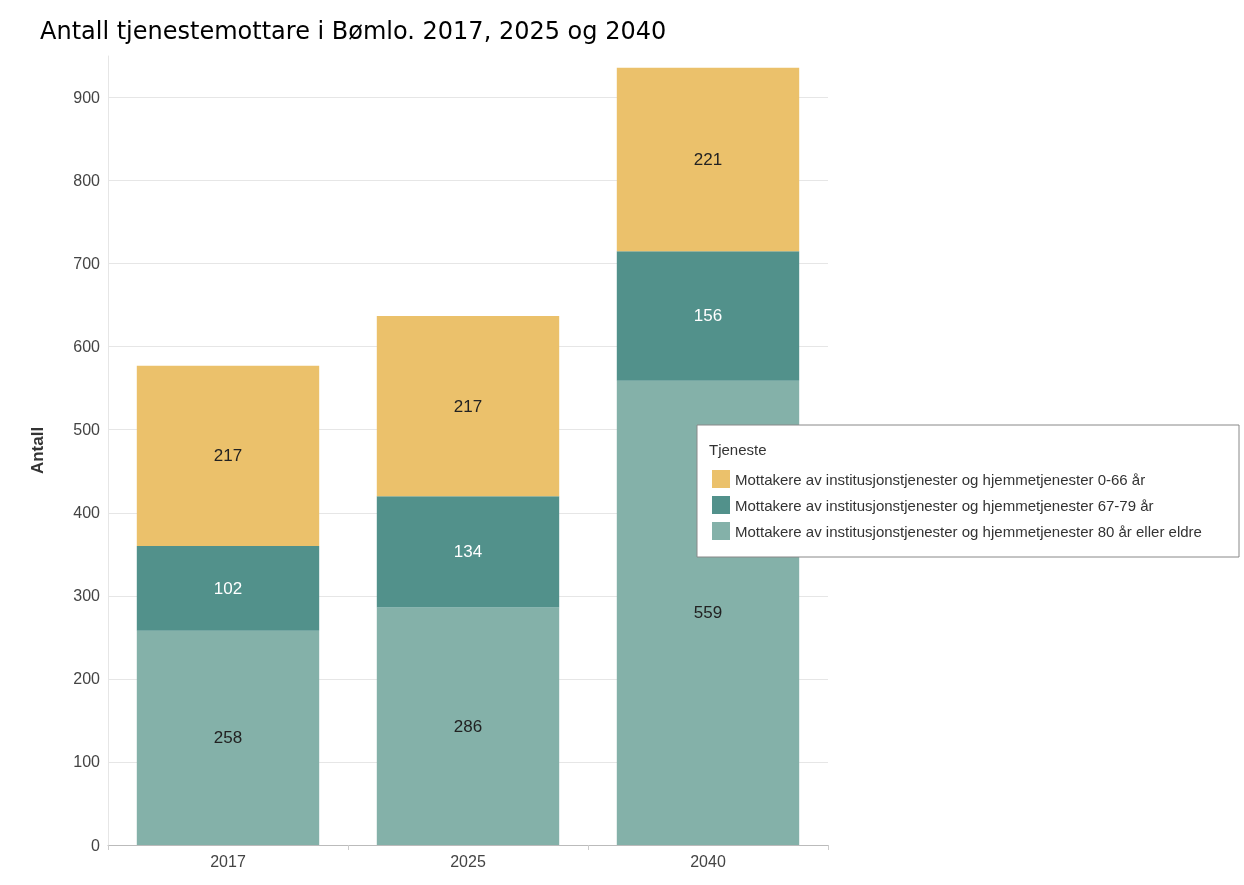 This screenshot has width=1244, height=885. Describe the element at coordinates (944, 505) in the screenshot. I see `legend-label: Mottakere av institusjonstjenester og hjemmetjenester 67-79 år` at that location.